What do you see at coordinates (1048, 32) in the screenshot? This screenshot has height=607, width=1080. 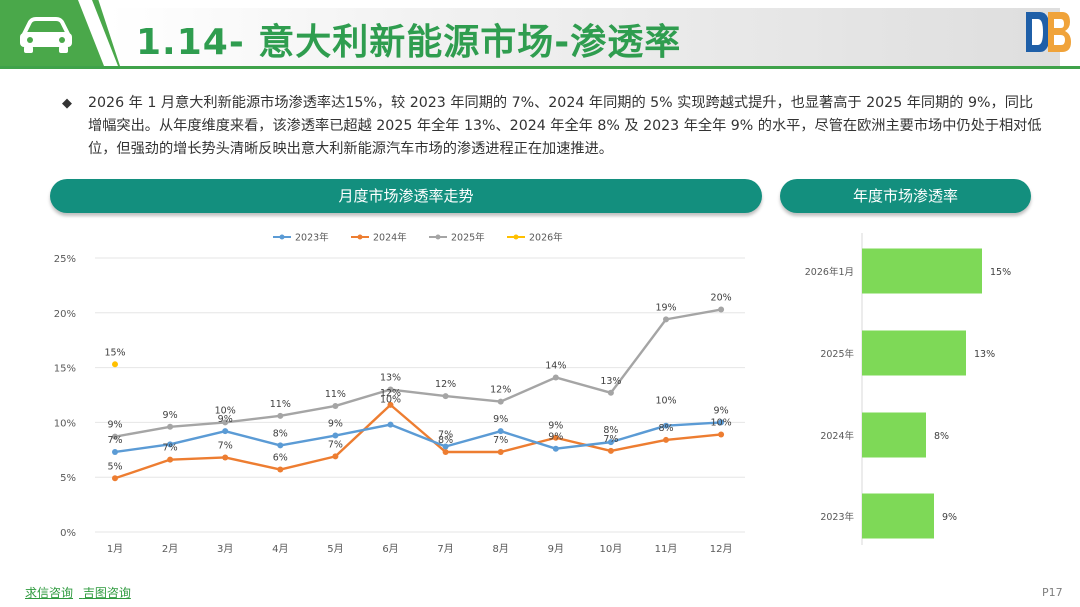 I see `brand-logo` at bounding box center [1048, 32].